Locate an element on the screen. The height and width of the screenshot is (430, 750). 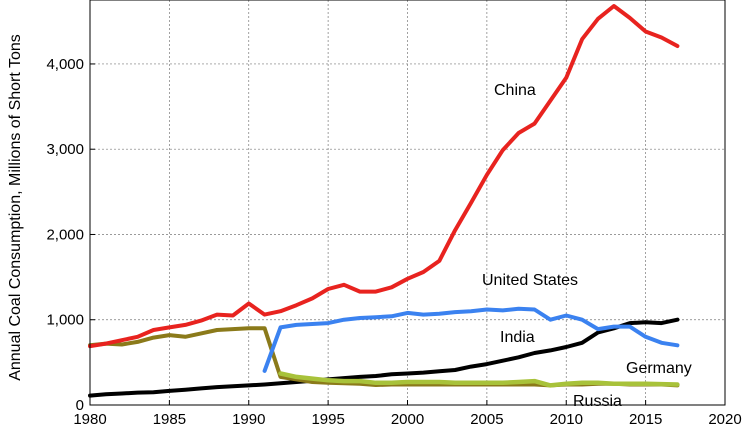
x-tick-label: 1995 is located at coordinates (327, 419).